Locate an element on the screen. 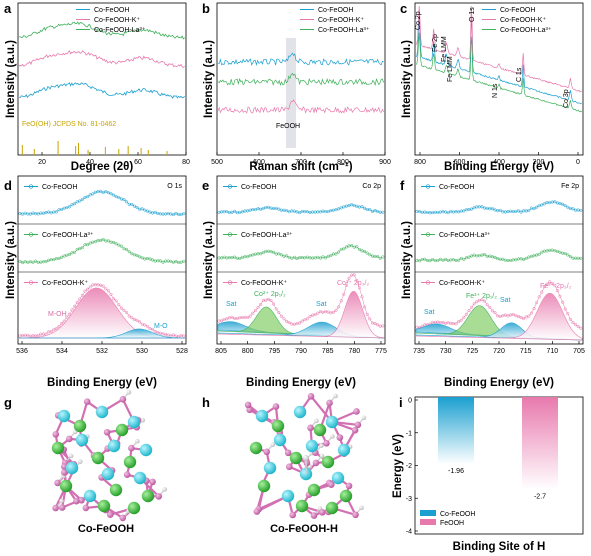 The height and width of the screenshot is (556, 591). x-tick-label: 20 is located at coordinates (42, 162).